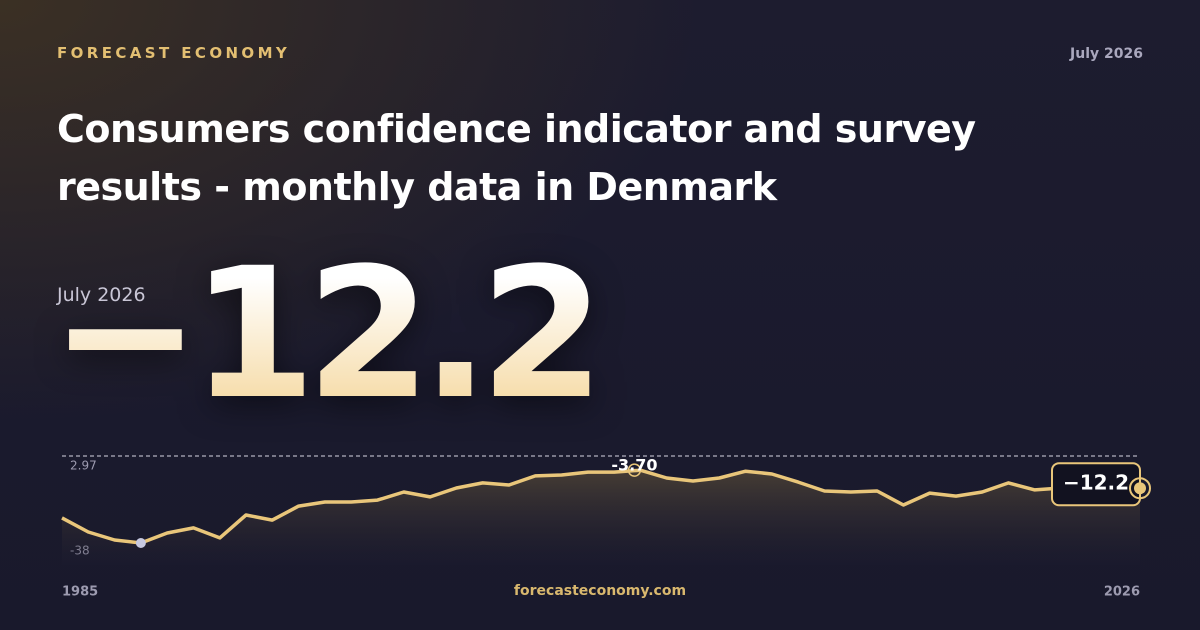 The image size is (1200, 630). I want to click on point-core, so click(1140, 488).